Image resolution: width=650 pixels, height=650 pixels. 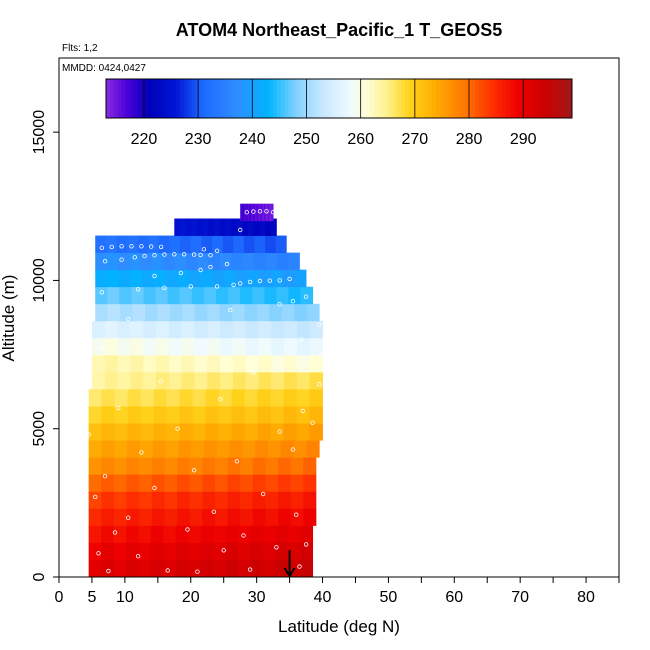 I want to click on x-tick-label: 70, so click(x=520, y=597).